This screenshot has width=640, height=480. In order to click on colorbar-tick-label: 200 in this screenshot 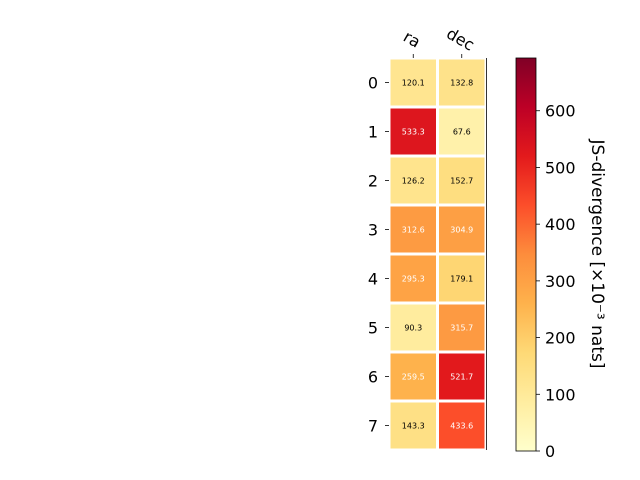, I will do `click(560, 338)`.